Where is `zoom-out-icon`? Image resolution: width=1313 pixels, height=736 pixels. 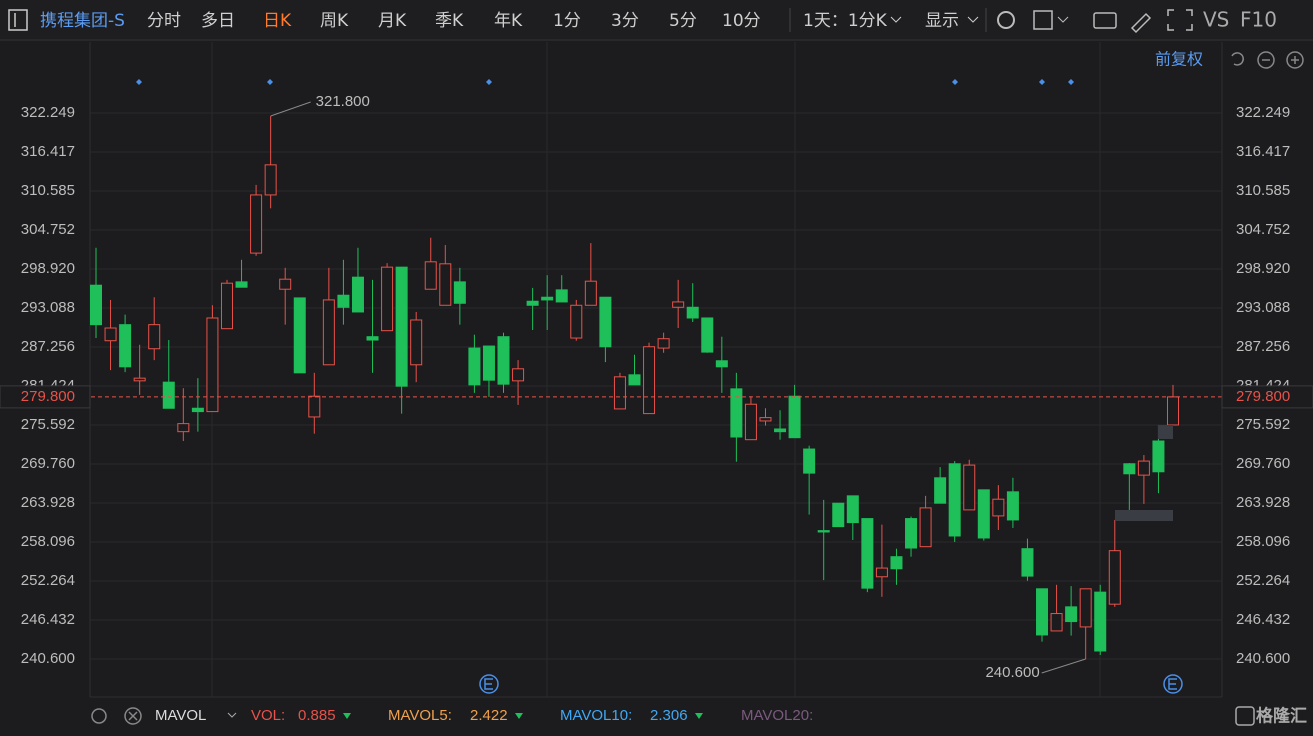 zoom-out-icon is located at coordinates (1266, 60).